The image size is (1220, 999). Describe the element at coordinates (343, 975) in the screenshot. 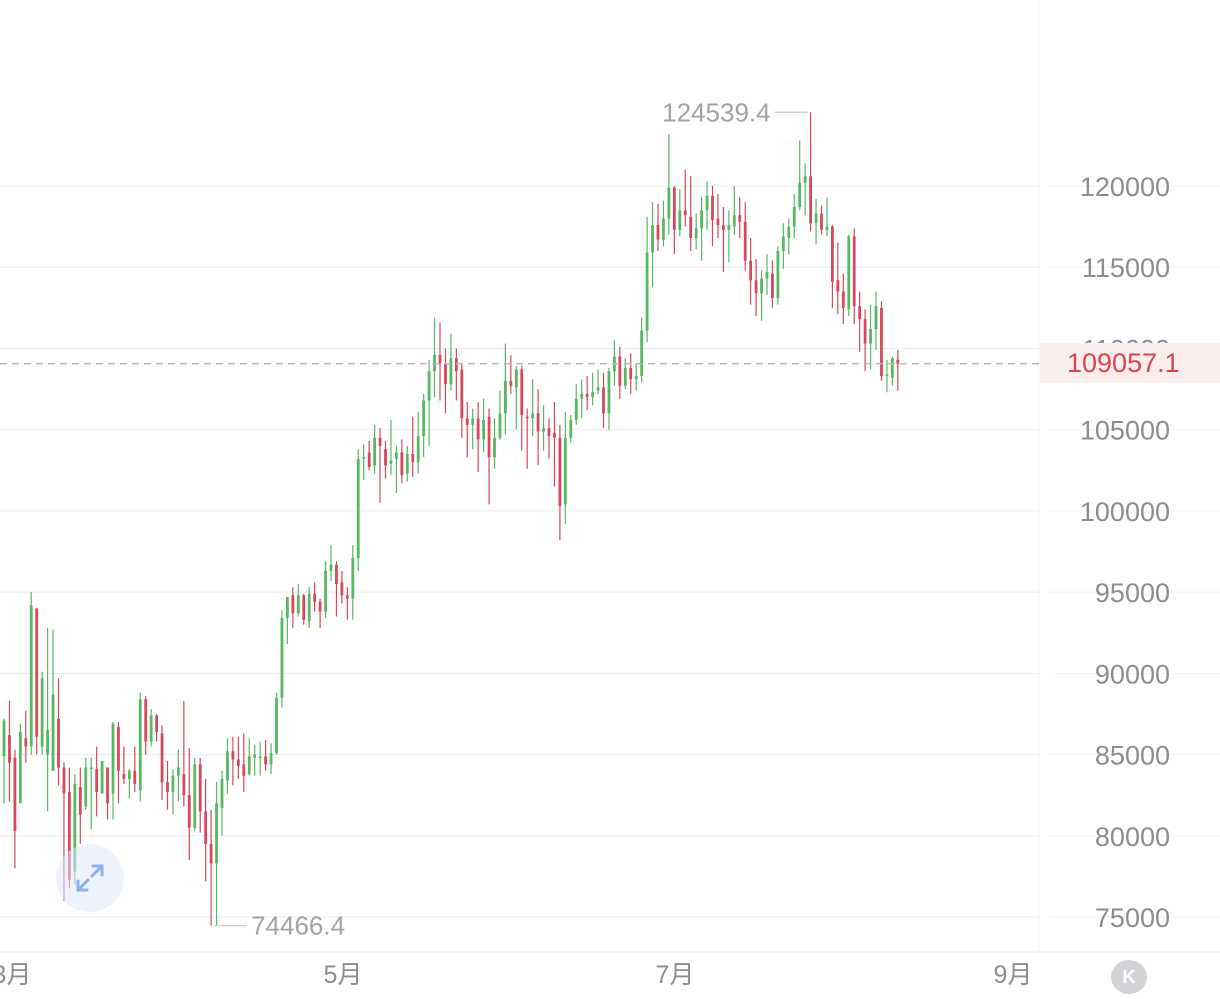

I see `x-tick-label: 5月` at that location.